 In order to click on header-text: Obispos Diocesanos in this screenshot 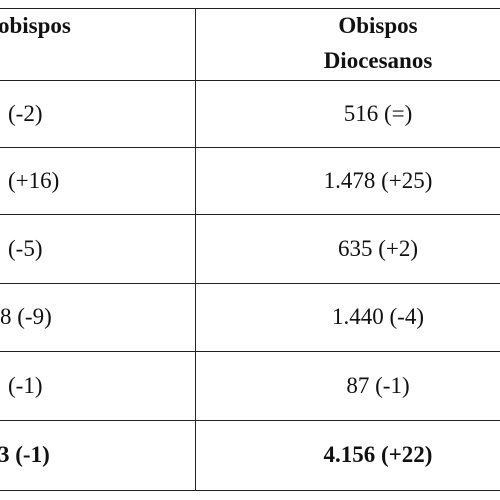, I will do `click(378, 43)`.